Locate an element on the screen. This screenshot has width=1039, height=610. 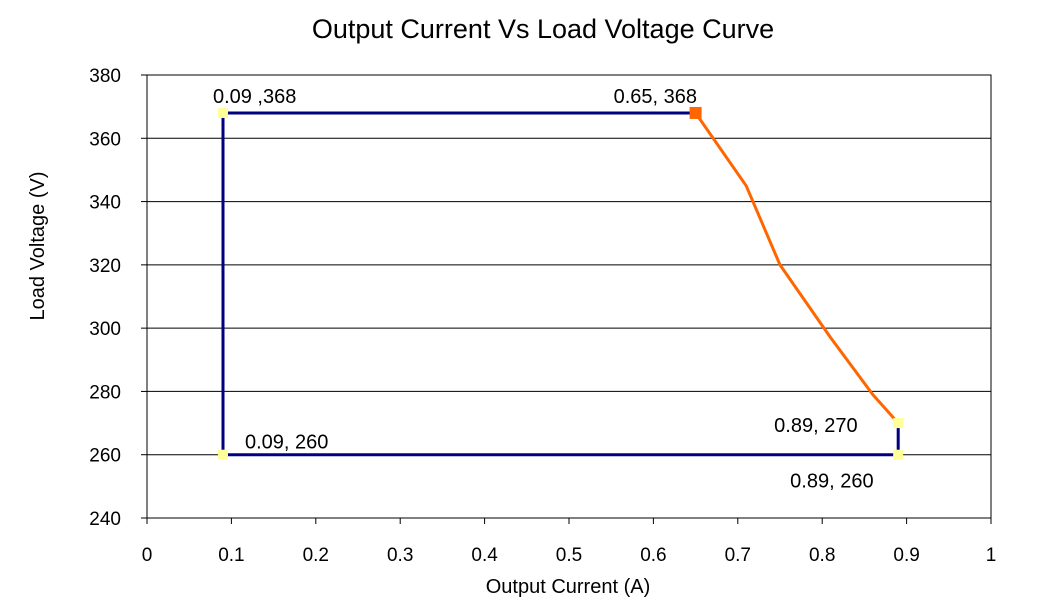
x-tick-label: 0.3 is located at coordinates (400, 555).